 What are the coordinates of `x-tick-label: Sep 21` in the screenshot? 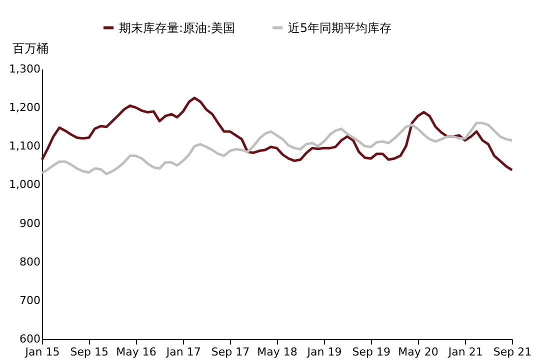 It's located at (512, 352).